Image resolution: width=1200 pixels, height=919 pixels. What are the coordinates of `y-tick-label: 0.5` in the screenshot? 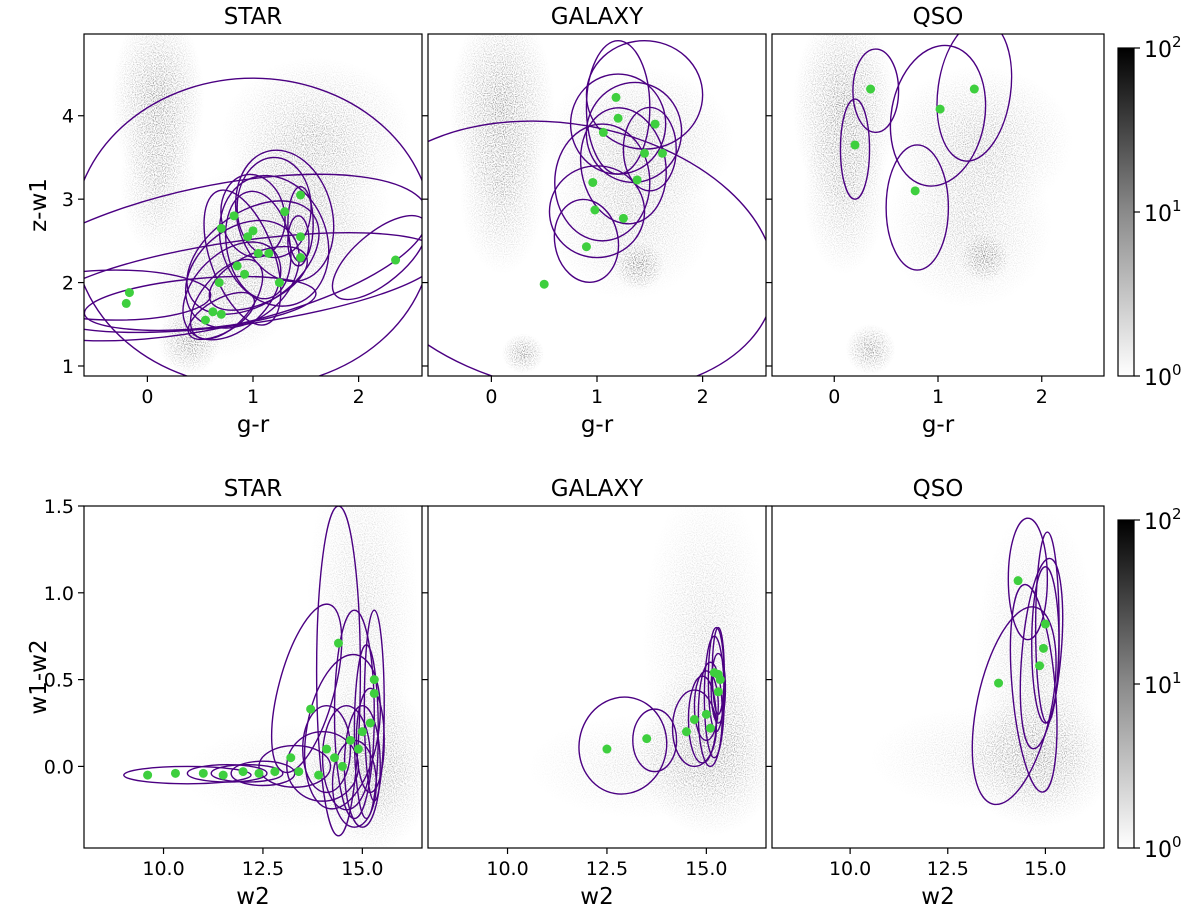 It's located at (59, 681).